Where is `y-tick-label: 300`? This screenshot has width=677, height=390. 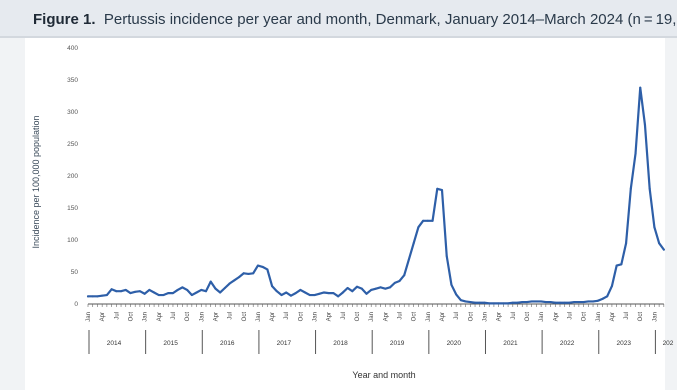
y-tick-label: 300 is located at coordinates (72, 112).